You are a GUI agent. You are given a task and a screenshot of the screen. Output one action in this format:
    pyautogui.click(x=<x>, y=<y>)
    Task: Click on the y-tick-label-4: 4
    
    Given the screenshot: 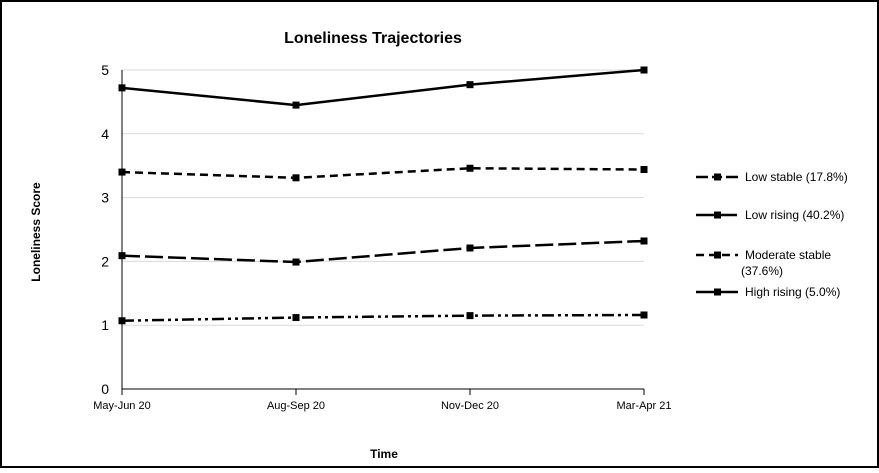 What is the action you would take?
    pyautogui.click(x=105, y=134)
    